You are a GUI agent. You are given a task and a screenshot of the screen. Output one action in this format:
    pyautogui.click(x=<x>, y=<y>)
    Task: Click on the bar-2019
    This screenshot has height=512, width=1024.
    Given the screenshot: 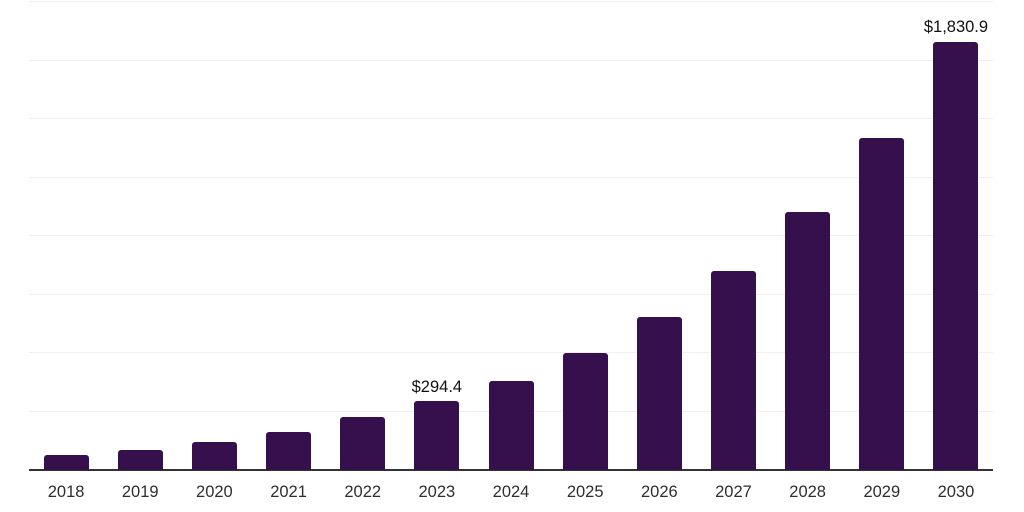 What is the action you would take?
    pyautogui.click(x=140, y=460)
    